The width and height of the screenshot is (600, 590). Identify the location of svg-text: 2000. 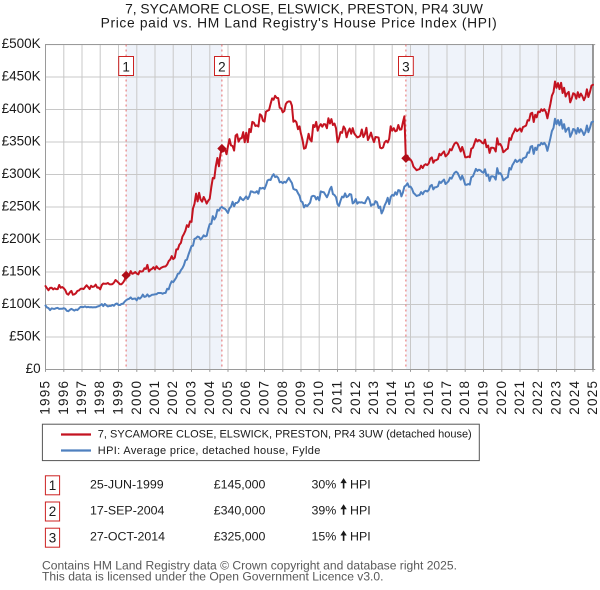
(136, 397).